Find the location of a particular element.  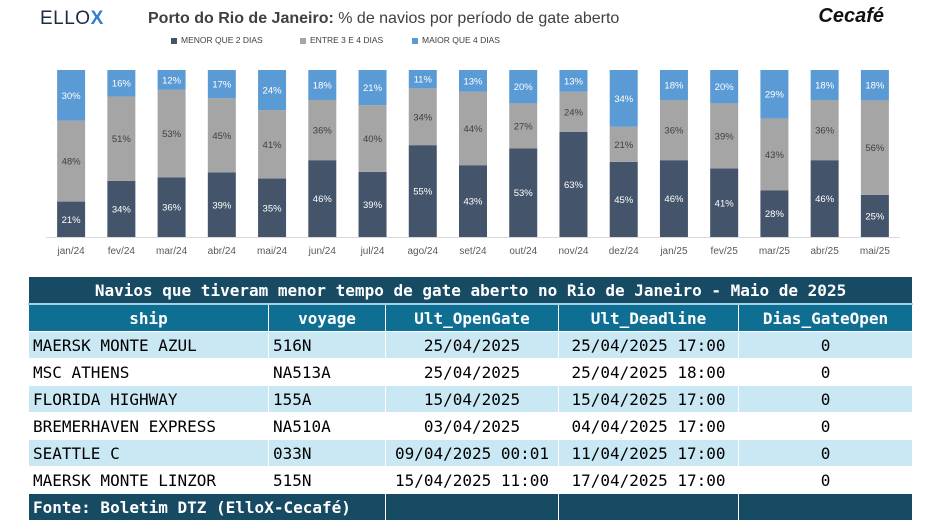

x-tick-label: jan/25 is located at coordinates (673, 251).